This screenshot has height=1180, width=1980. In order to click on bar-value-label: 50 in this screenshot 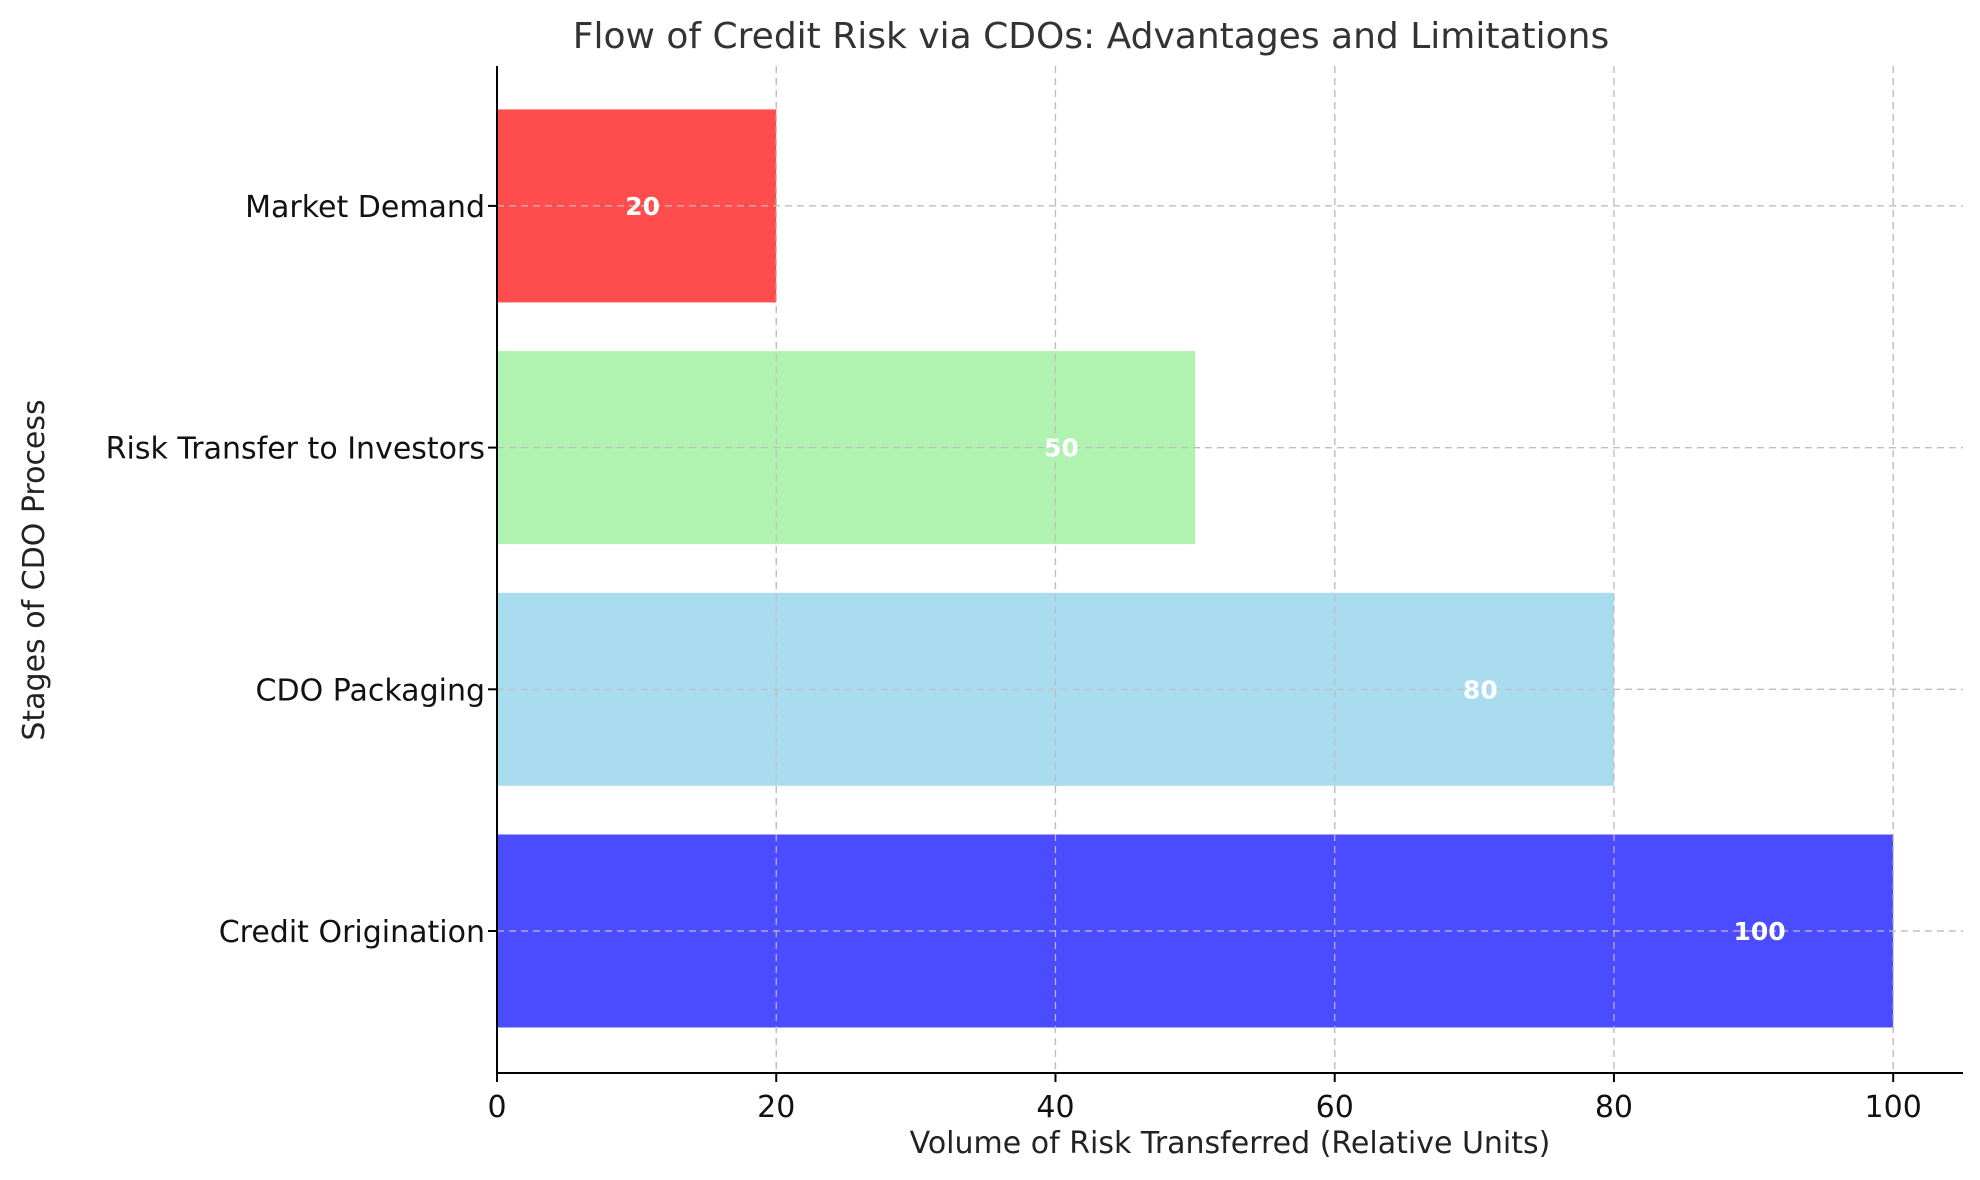, I will do `click(1061, 448)`.